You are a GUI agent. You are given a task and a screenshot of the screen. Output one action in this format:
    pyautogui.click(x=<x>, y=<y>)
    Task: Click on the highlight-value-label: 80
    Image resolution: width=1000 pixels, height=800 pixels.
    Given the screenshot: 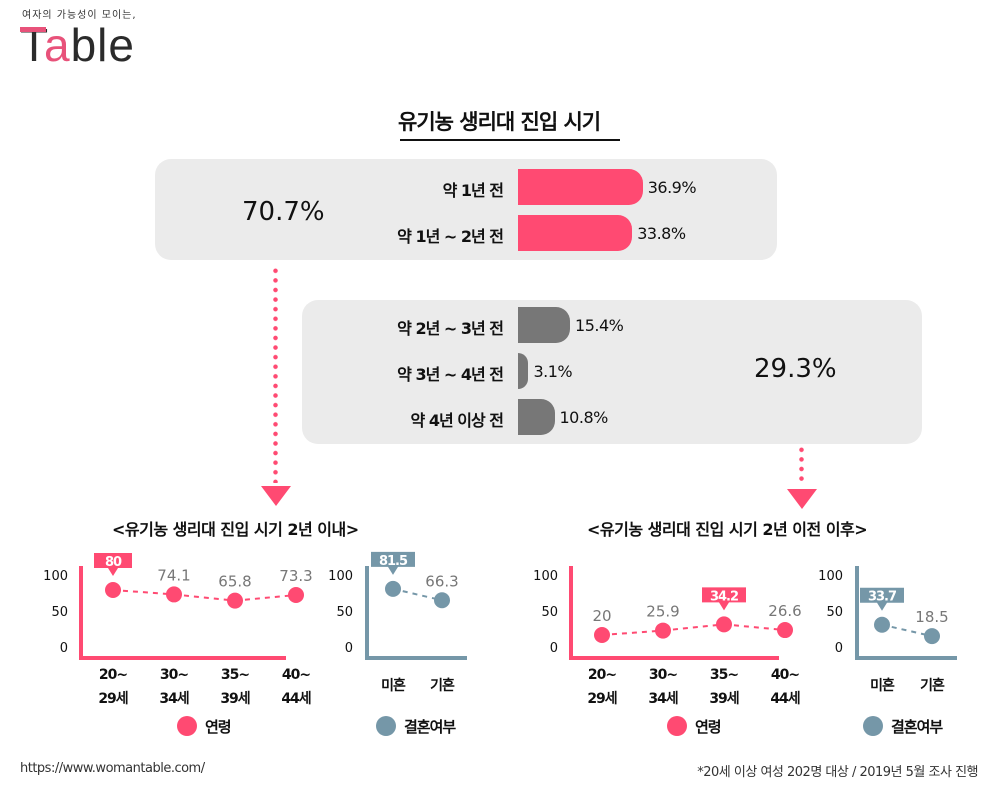 What is the action you would take?
    pyautogui.click(x=113, y=562)
    